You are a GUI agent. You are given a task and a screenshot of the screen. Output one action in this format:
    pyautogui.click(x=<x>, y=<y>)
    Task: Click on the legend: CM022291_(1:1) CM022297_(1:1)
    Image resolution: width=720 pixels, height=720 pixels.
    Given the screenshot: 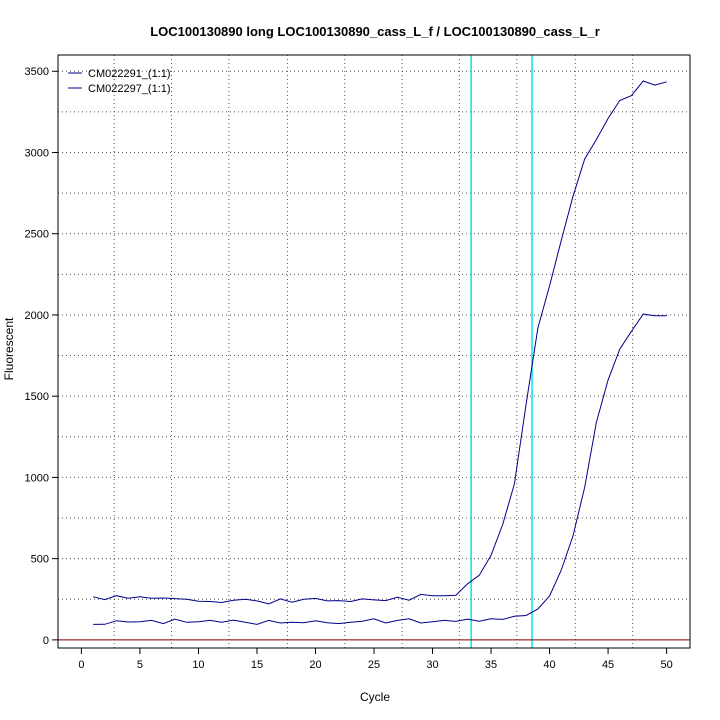 What is the action you would take?
    pyautogui.click(x=119, y=81)
    